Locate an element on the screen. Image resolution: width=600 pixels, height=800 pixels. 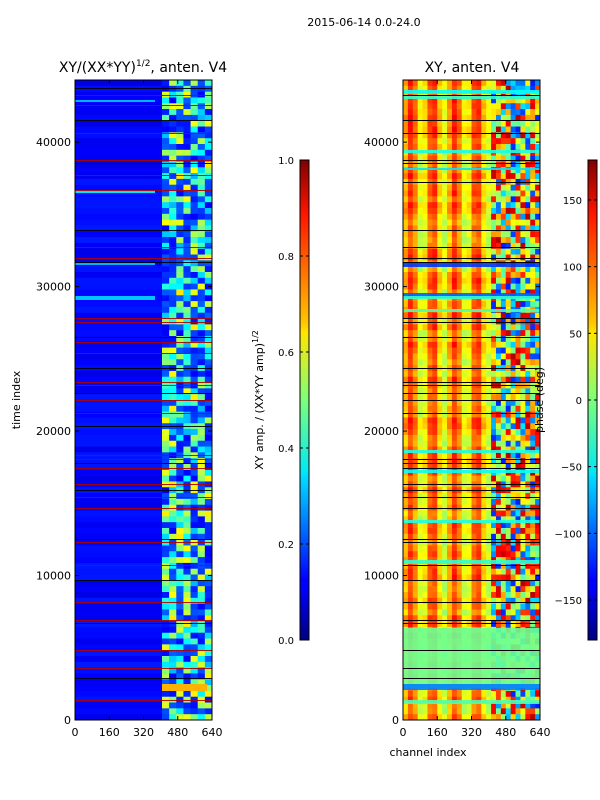
colorbar-tick-label: 100 is located at coordinates (572, 268).